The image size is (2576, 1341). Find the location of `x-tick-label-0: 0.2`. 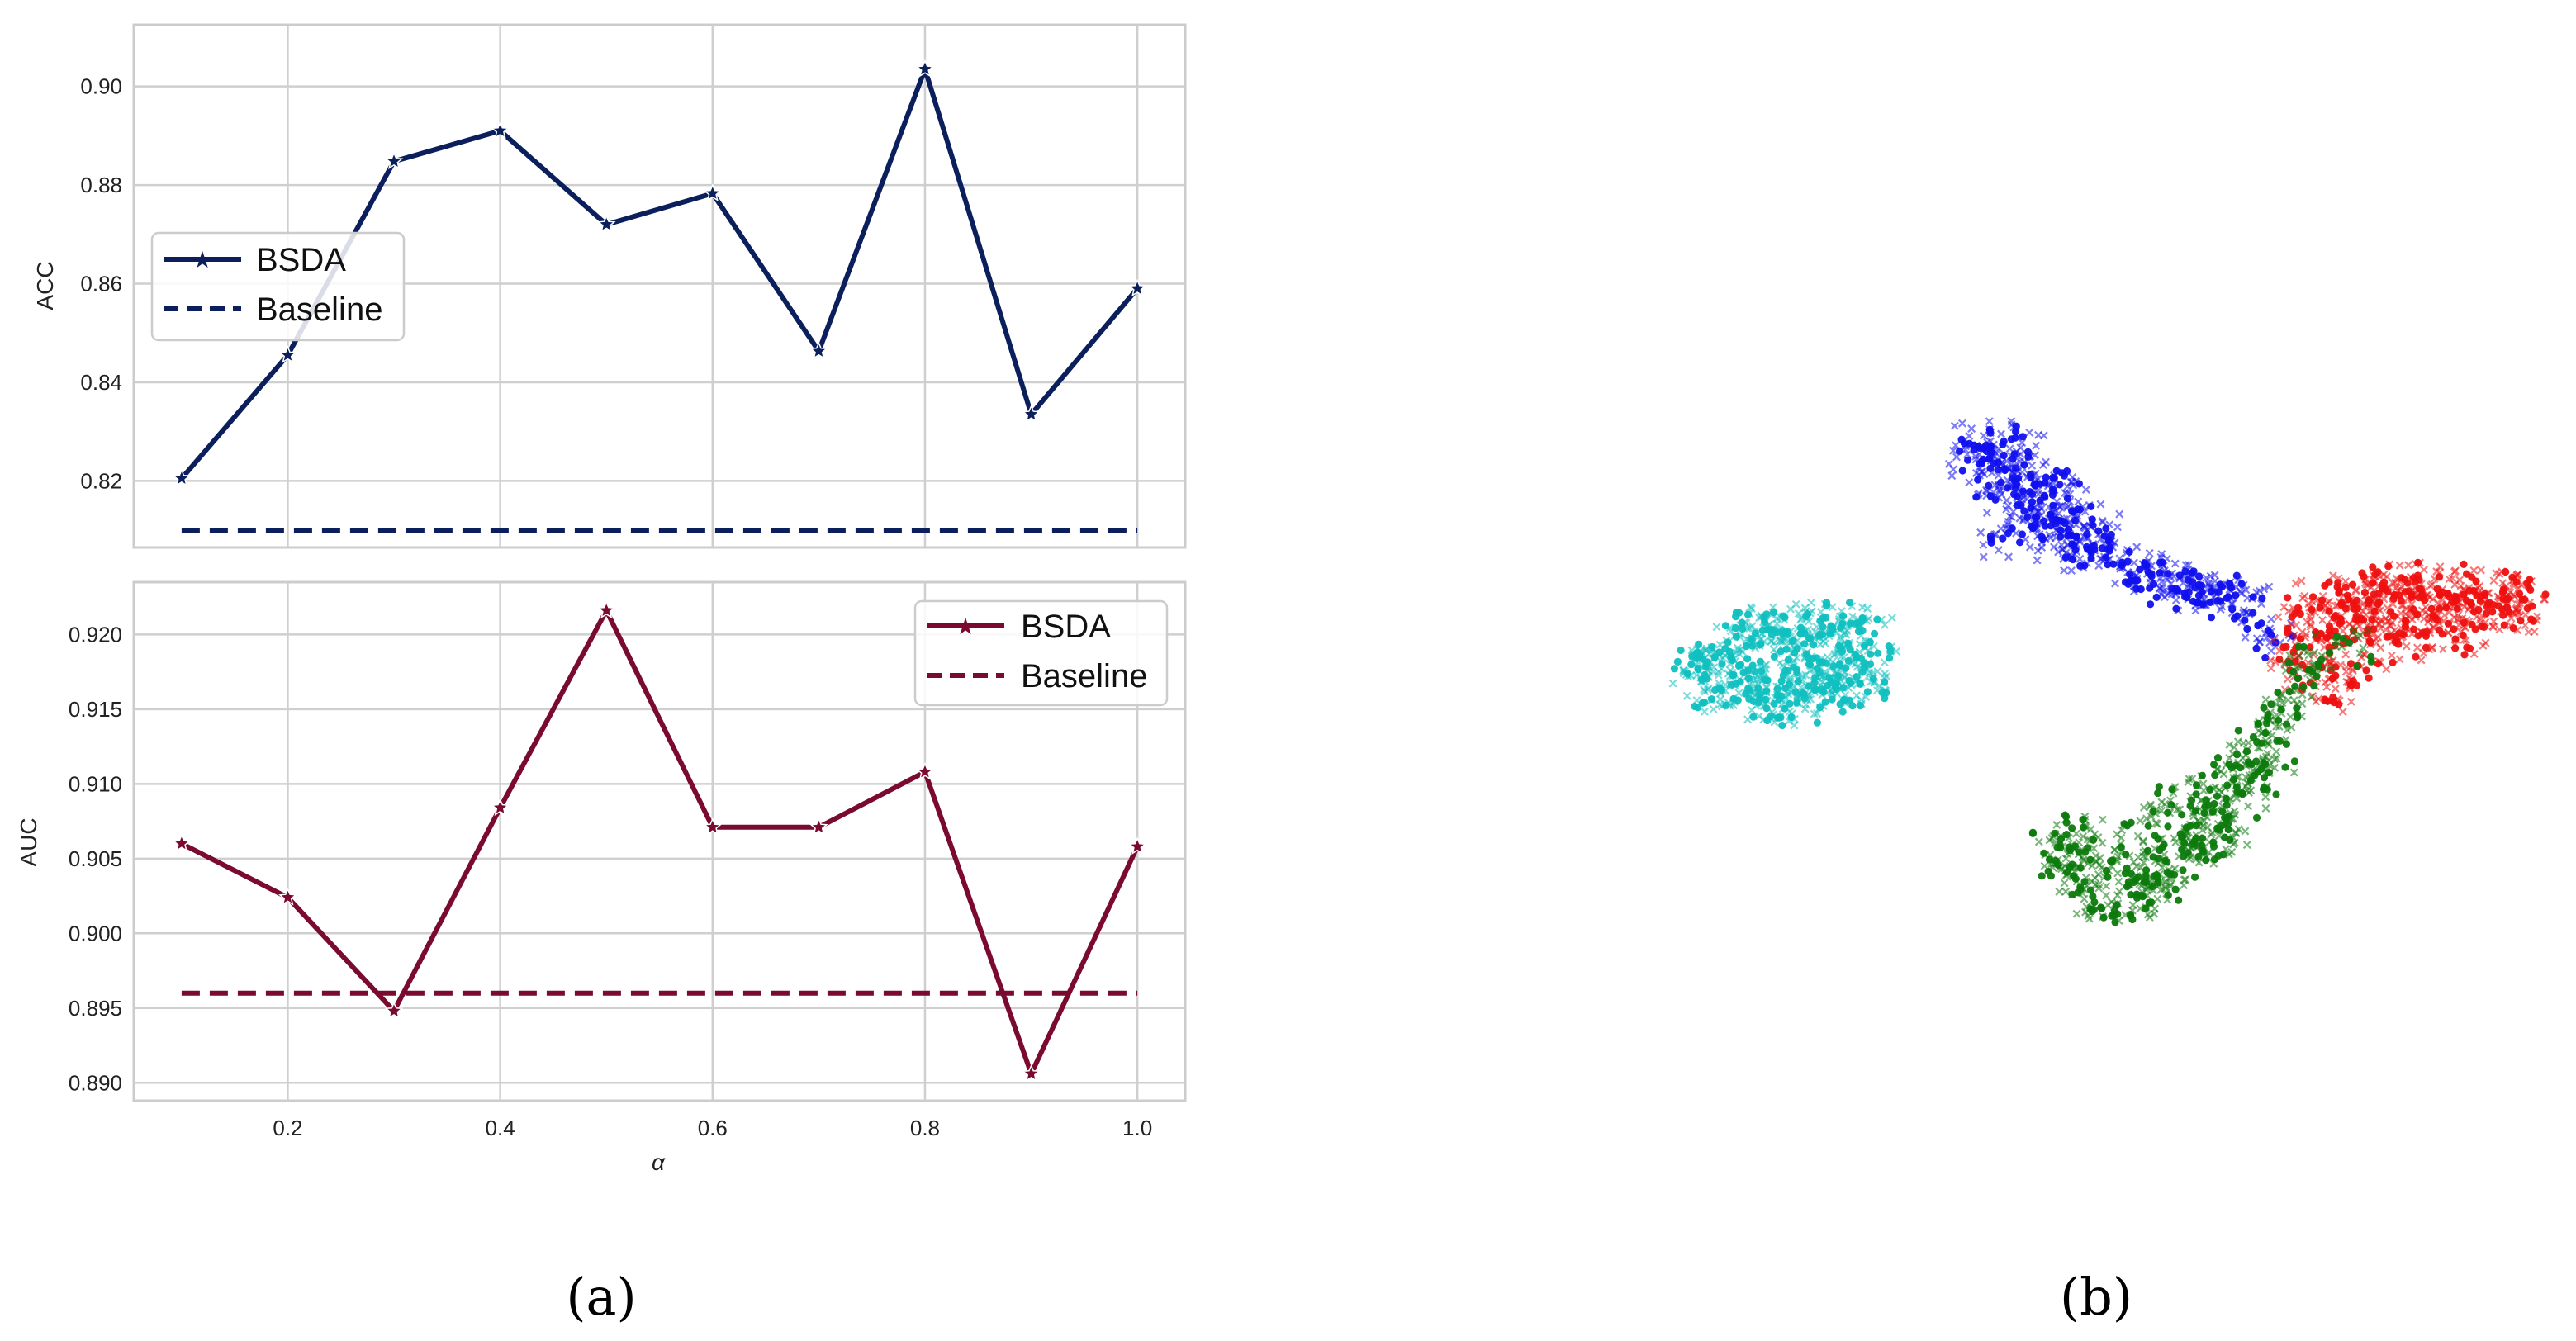

x-tick-label-0: 0.2 is located at coordinates (287, 1128).